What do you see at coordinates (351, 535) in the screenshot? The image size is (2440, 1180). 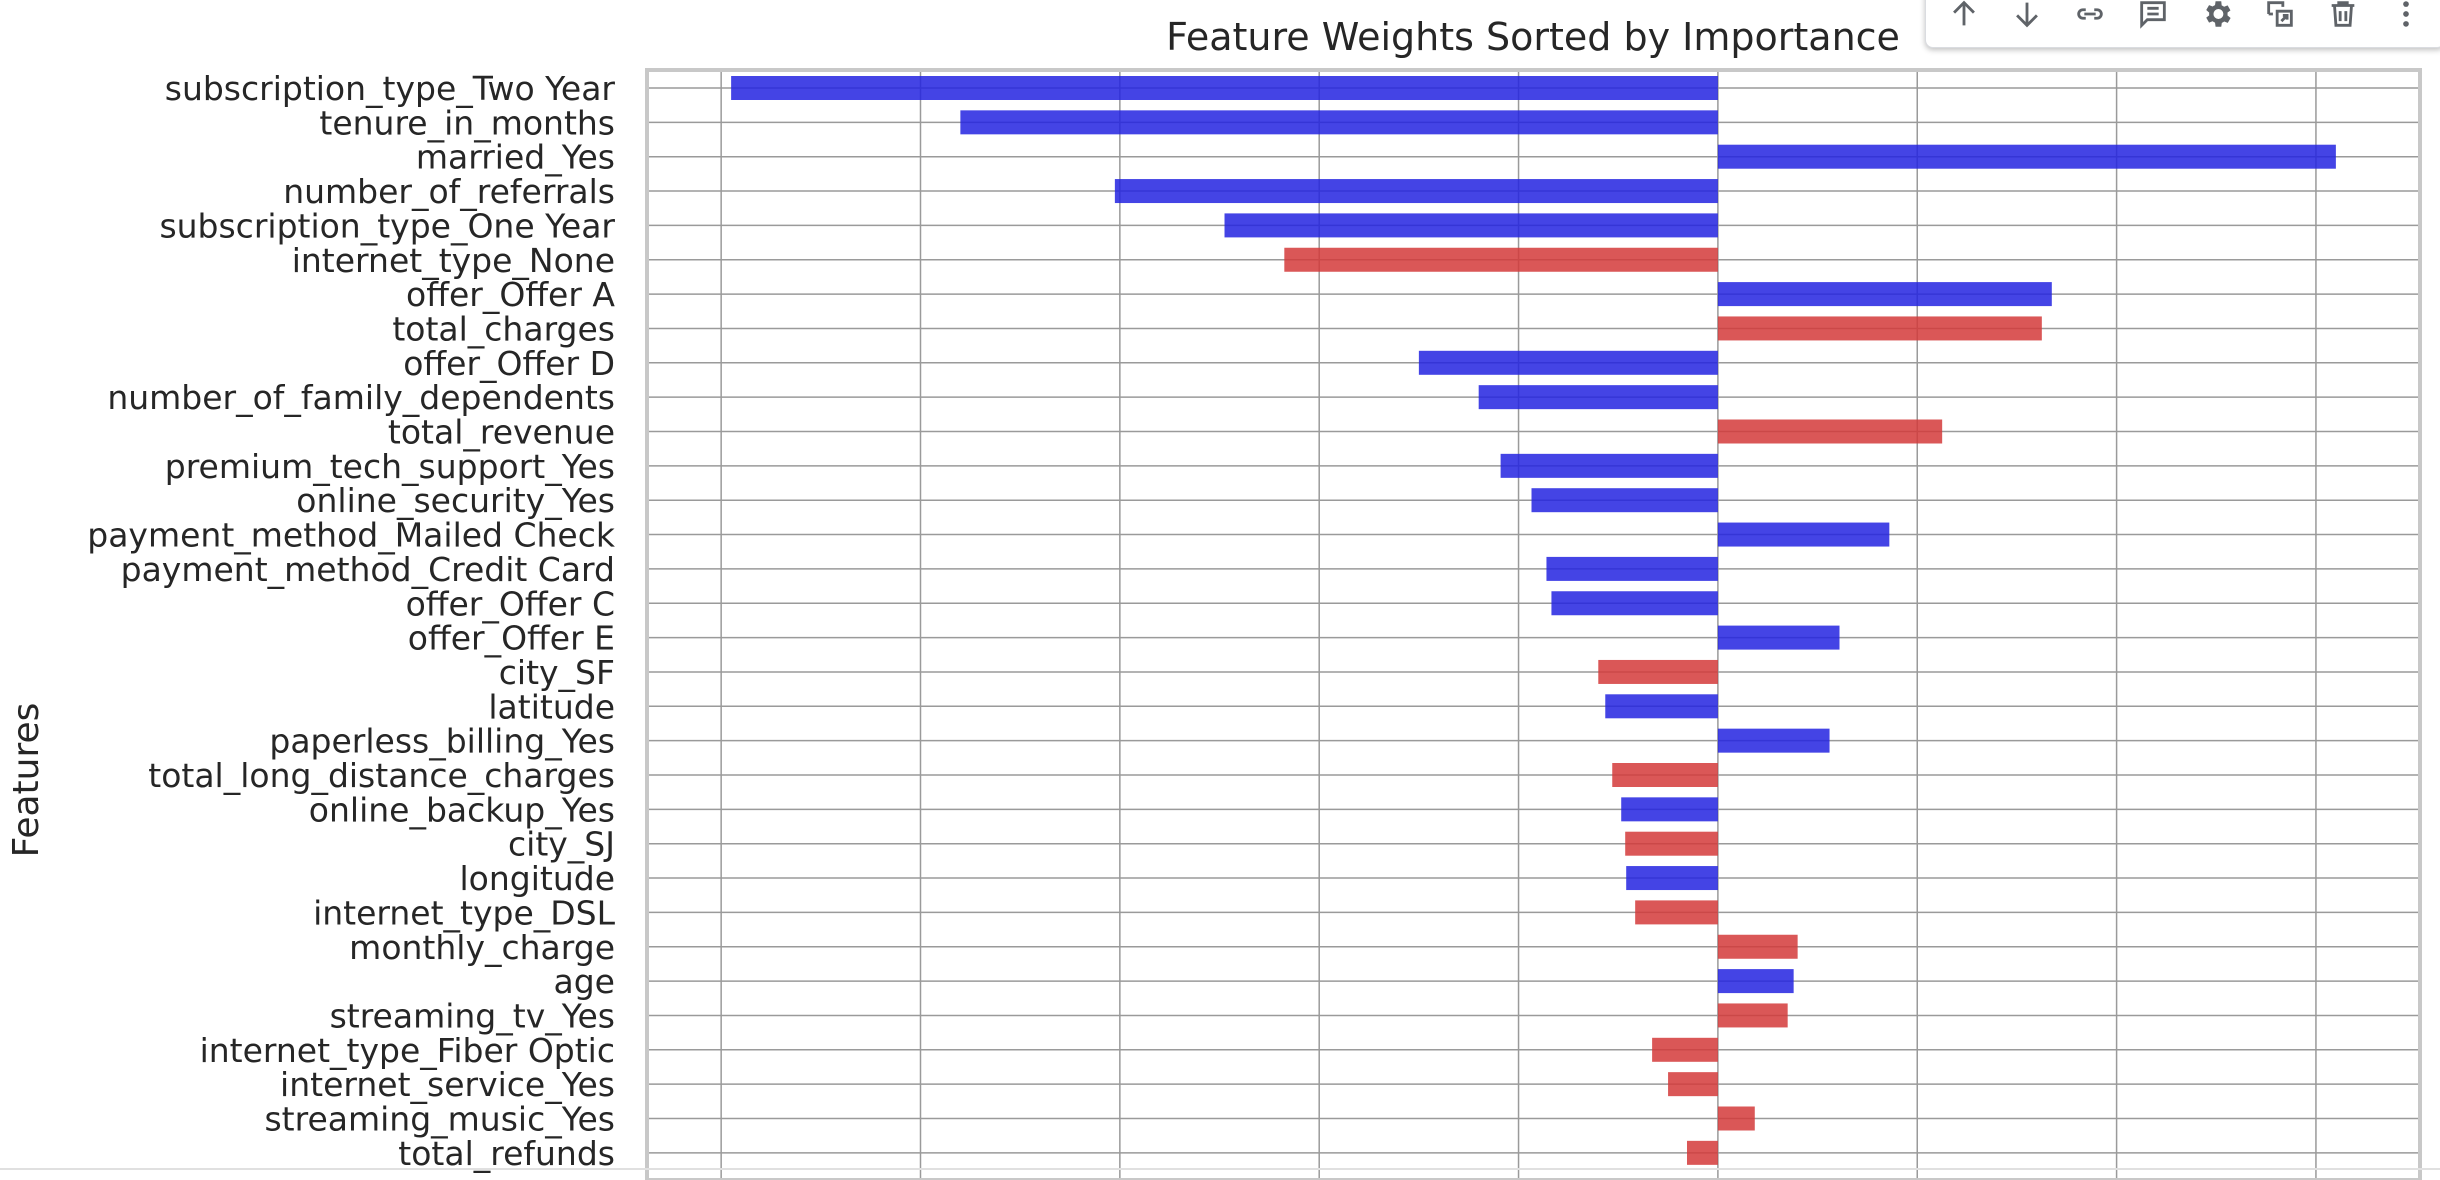 I see `category-label: payment_method_Mailed Check` at bounding box center [351, 535].